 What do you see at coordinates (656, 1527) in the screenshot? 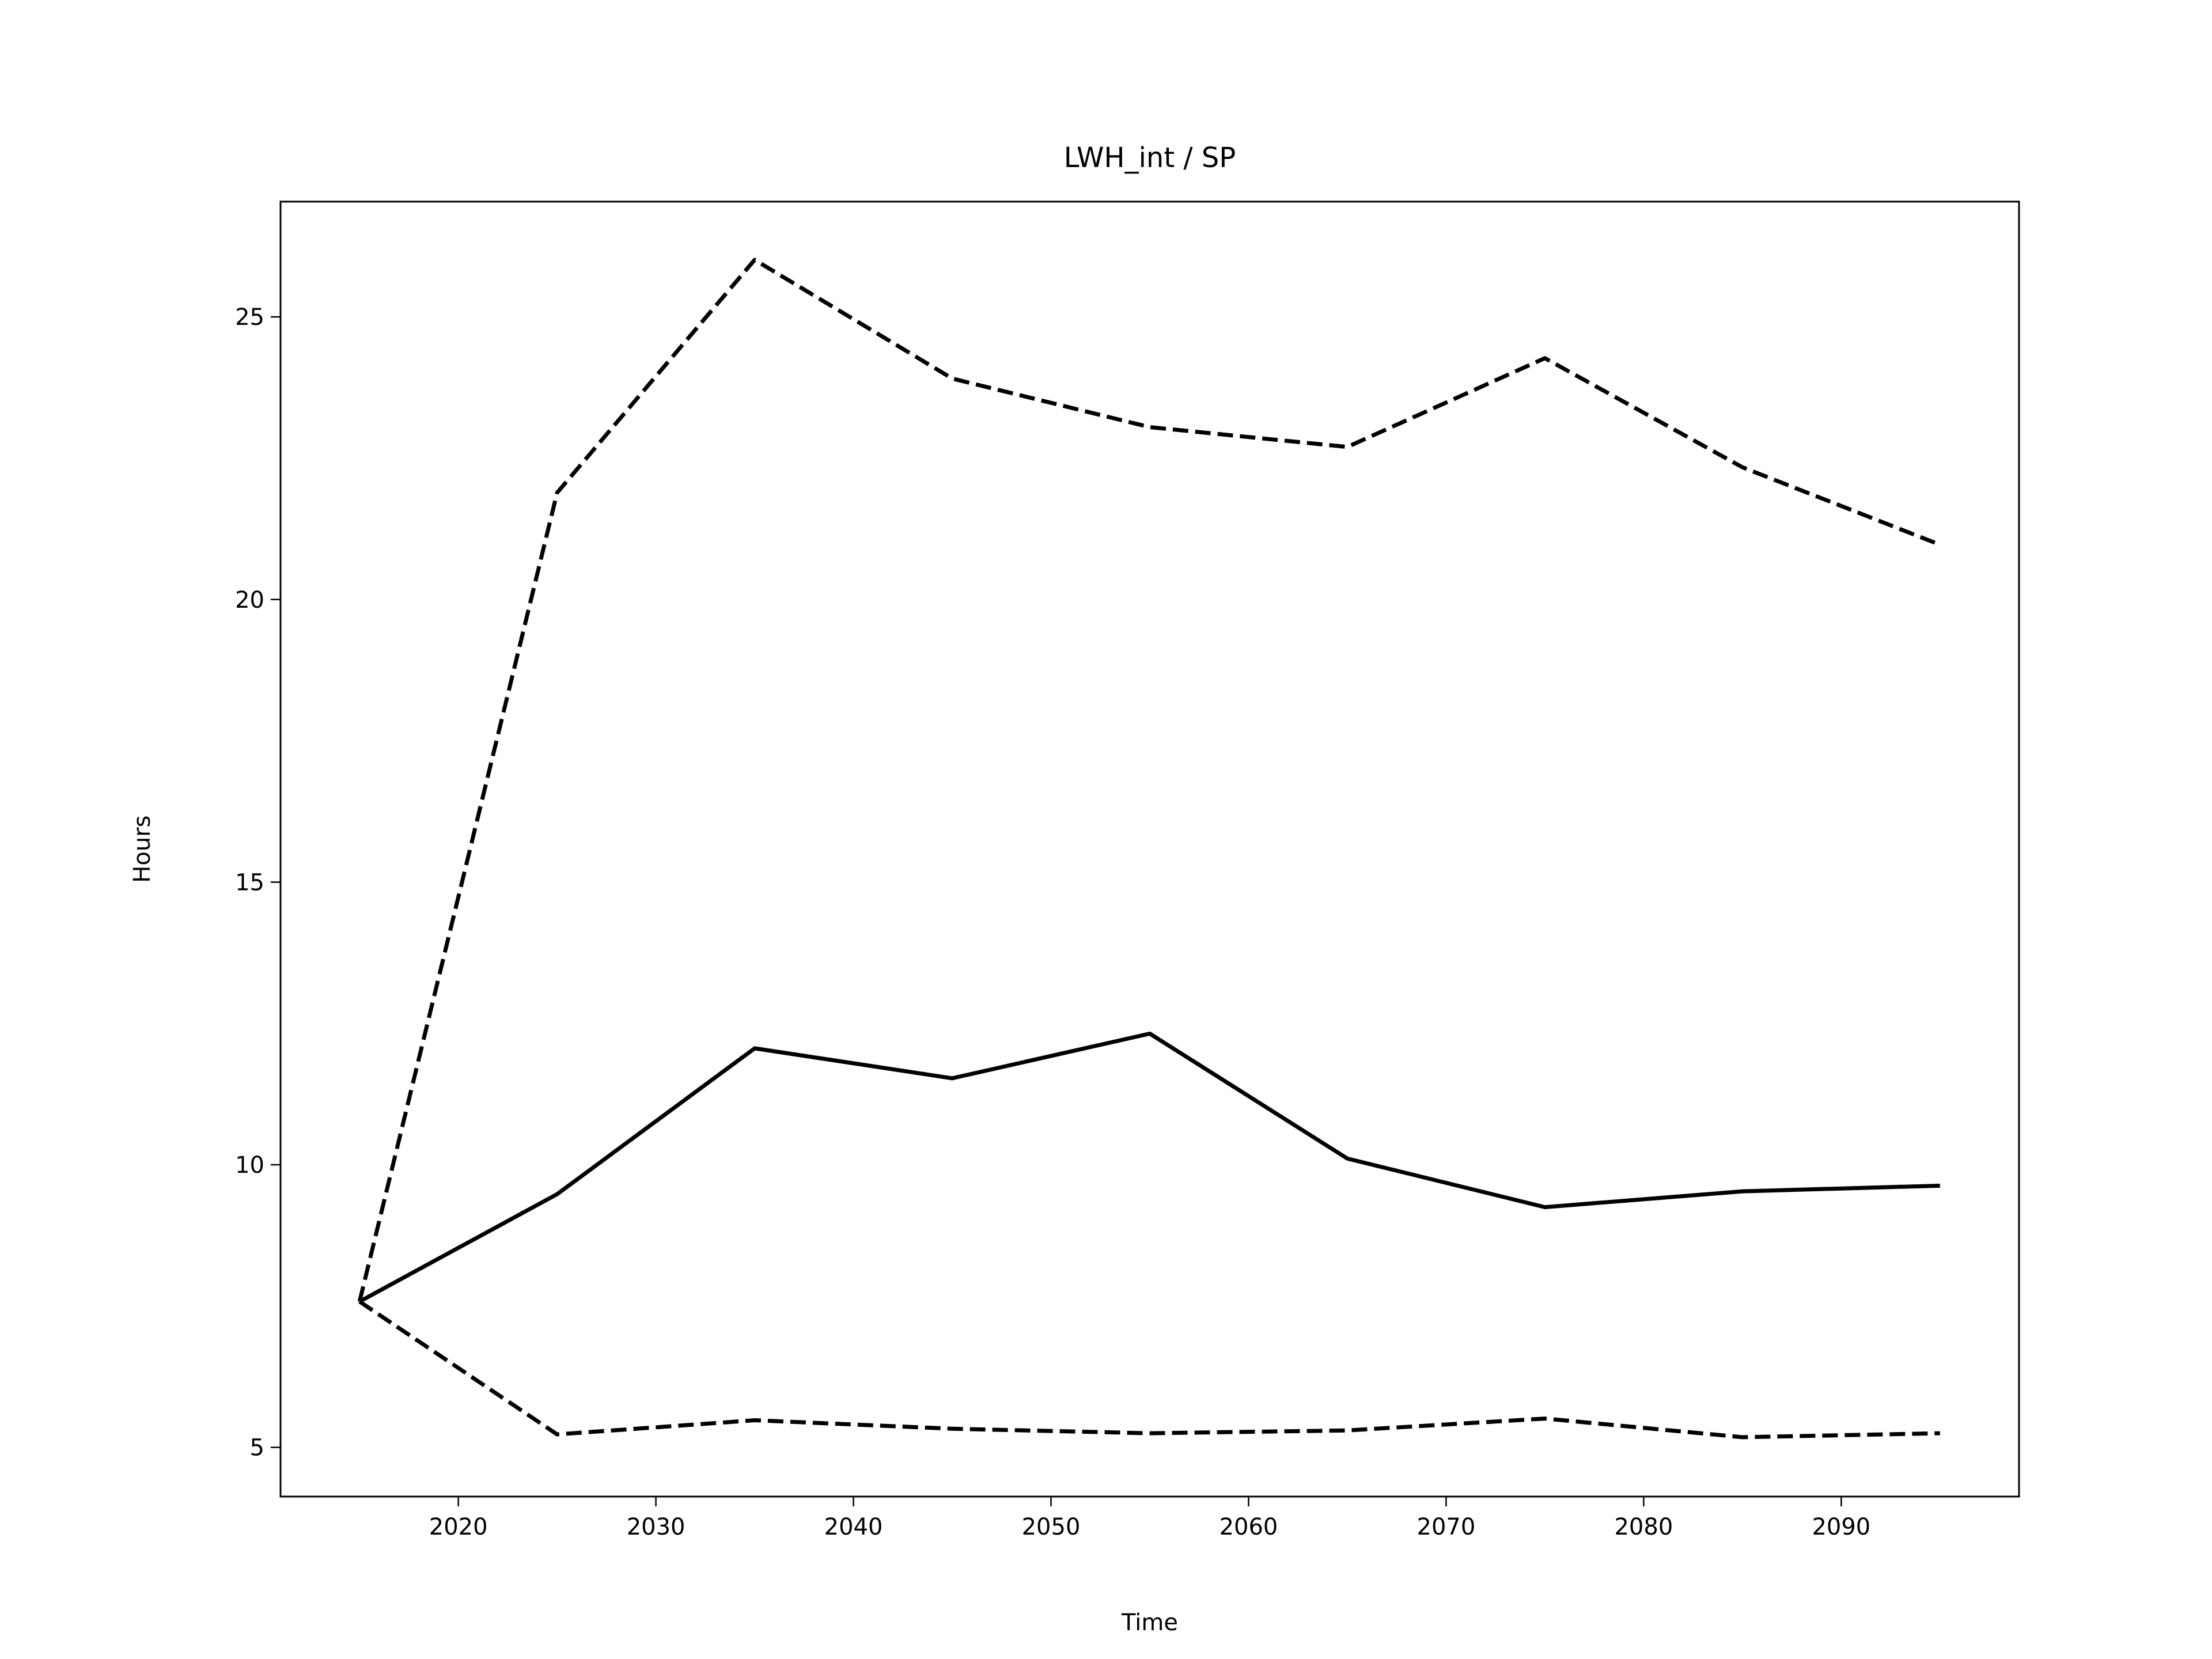
I see `x-tick-label: 2030` at bounding box center [656, 1527].